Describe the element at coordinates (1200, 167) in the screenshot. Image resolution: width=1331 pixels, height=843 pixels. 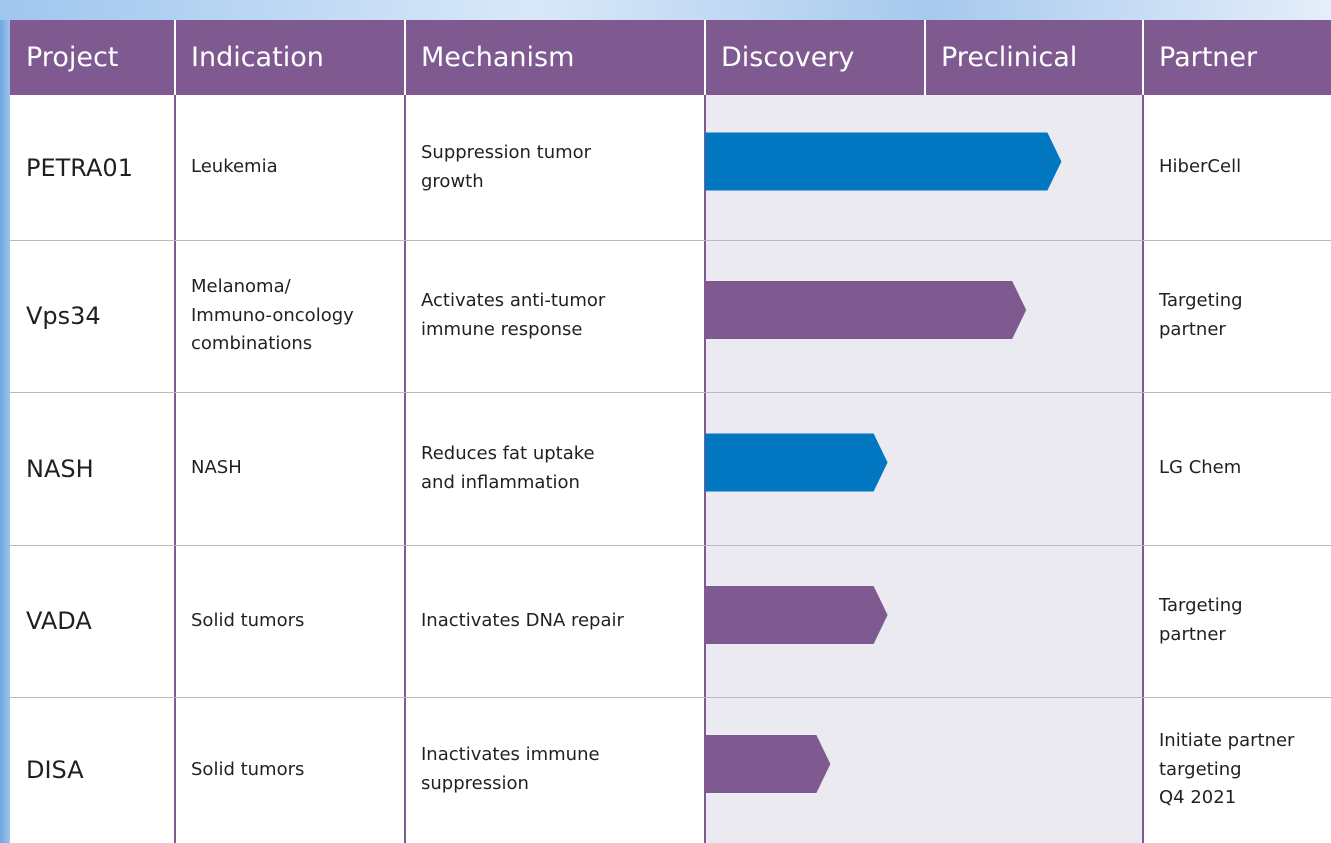
I see `partner: HiberCell` at that location.